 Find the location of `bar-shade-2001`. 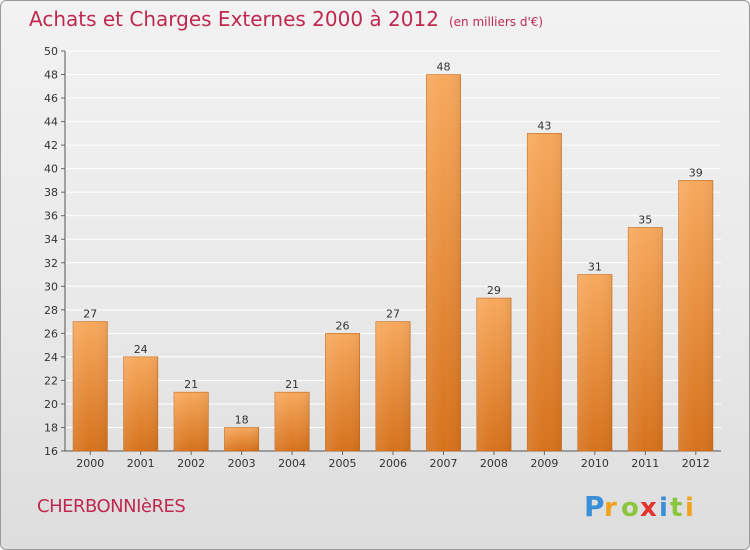

bar-shade-2001 is located at coordinates (140, 403).